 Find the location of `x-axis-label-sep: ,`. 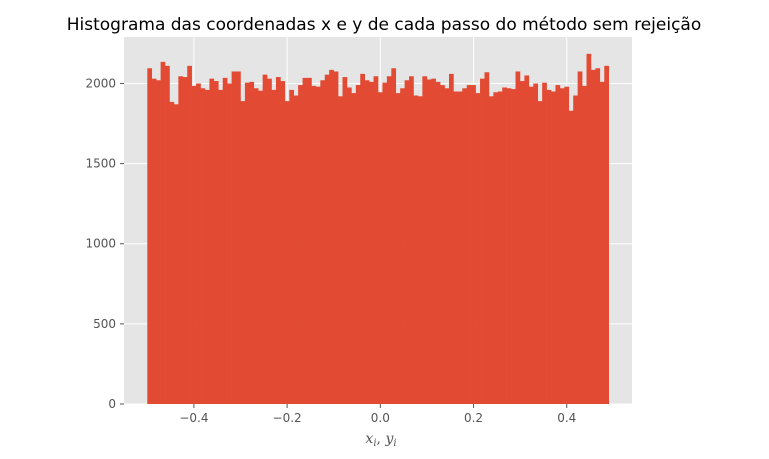

x-axis-label-sep: , is located at coordinates (381, 439).